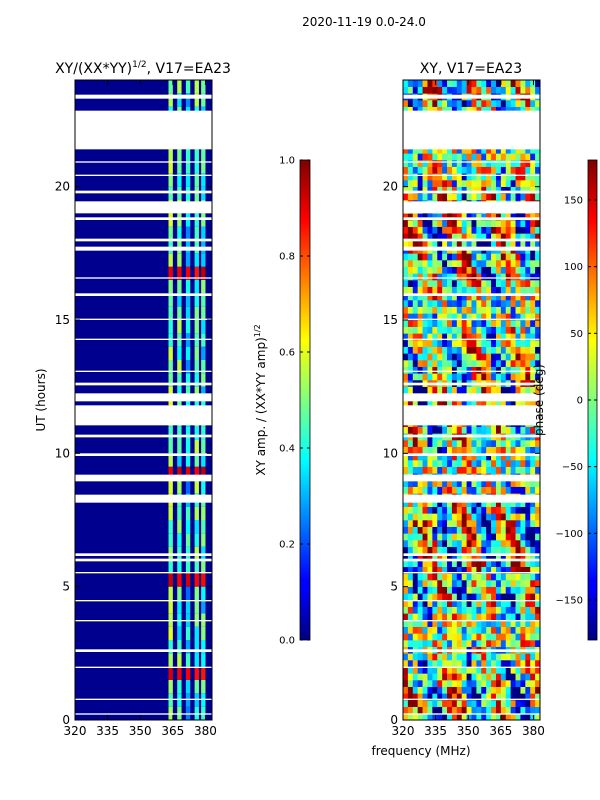 Image resolution: width=600 pixels, height=800 pixels. I want to click on phase-gap, so click(471, 573).